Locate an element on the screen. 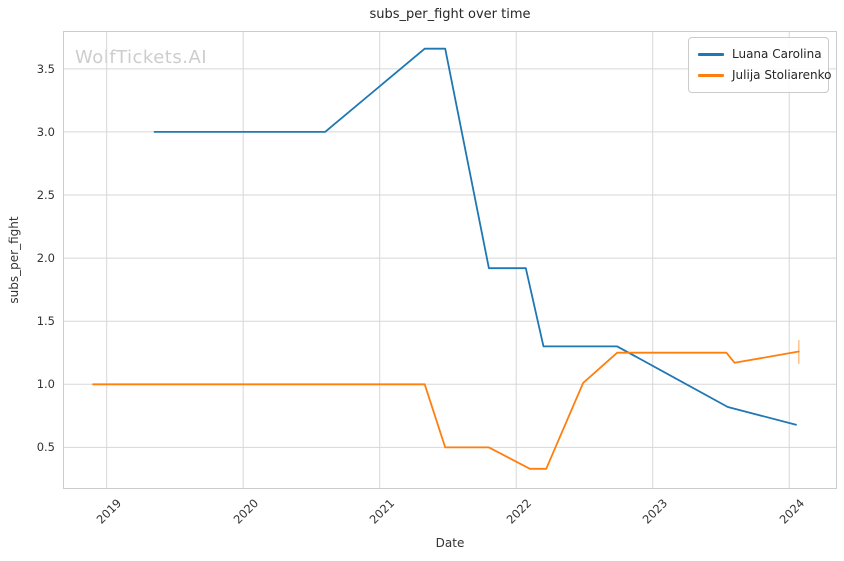 Image resolution: width=844 pixels, height=561 pixels. x-axis-label: Date is located at coordinates (450, 543).